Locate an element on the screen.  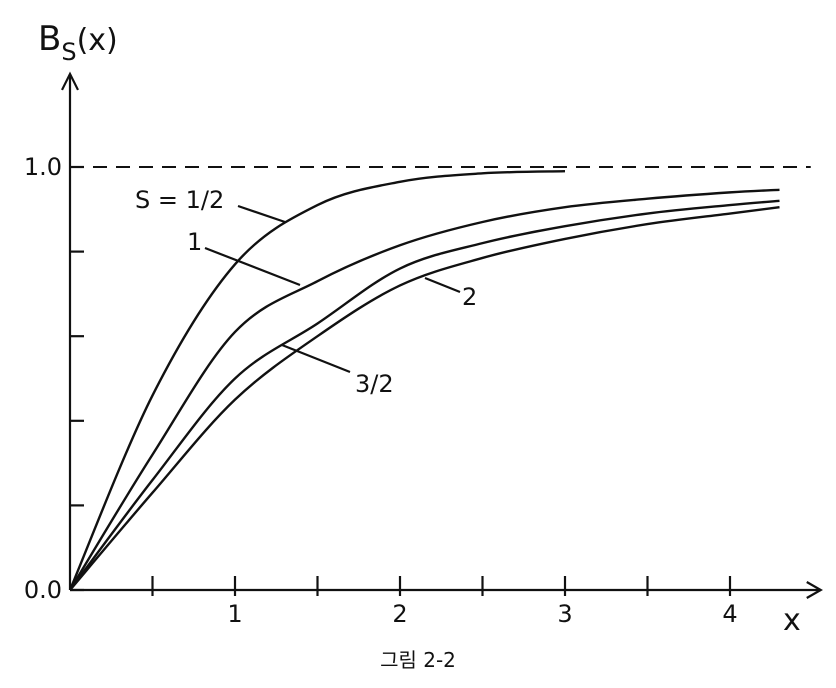
x-tick-label: 1 is located at coordinates (234, 614).